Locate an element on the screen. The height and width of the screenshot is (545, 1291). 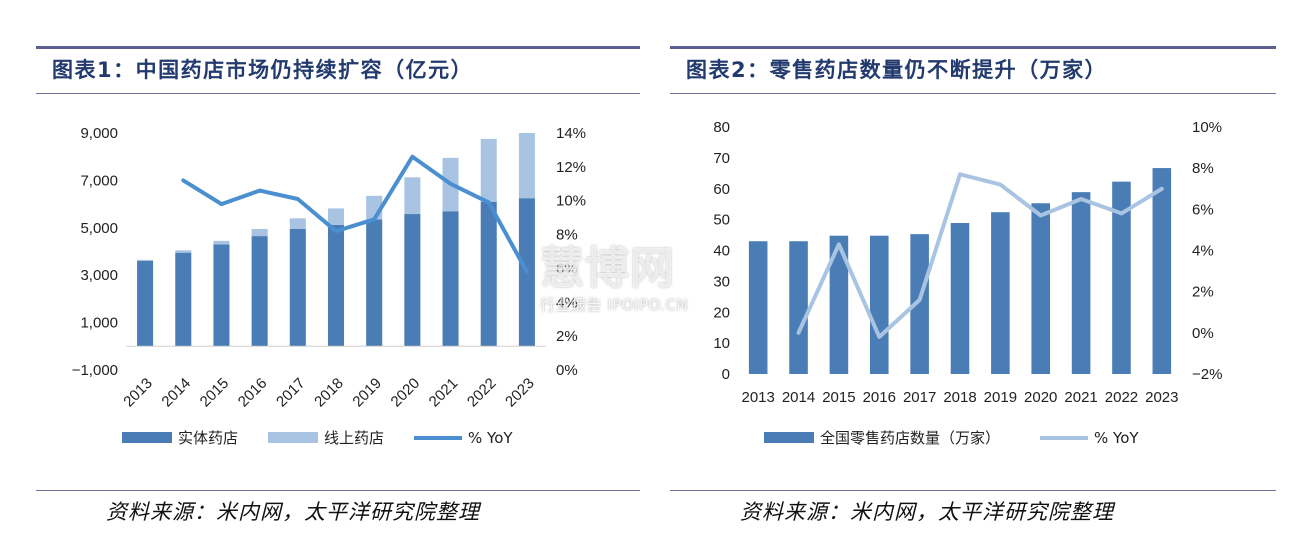
y-right-tick-label: 8% is located at coordinates (1203, 168).